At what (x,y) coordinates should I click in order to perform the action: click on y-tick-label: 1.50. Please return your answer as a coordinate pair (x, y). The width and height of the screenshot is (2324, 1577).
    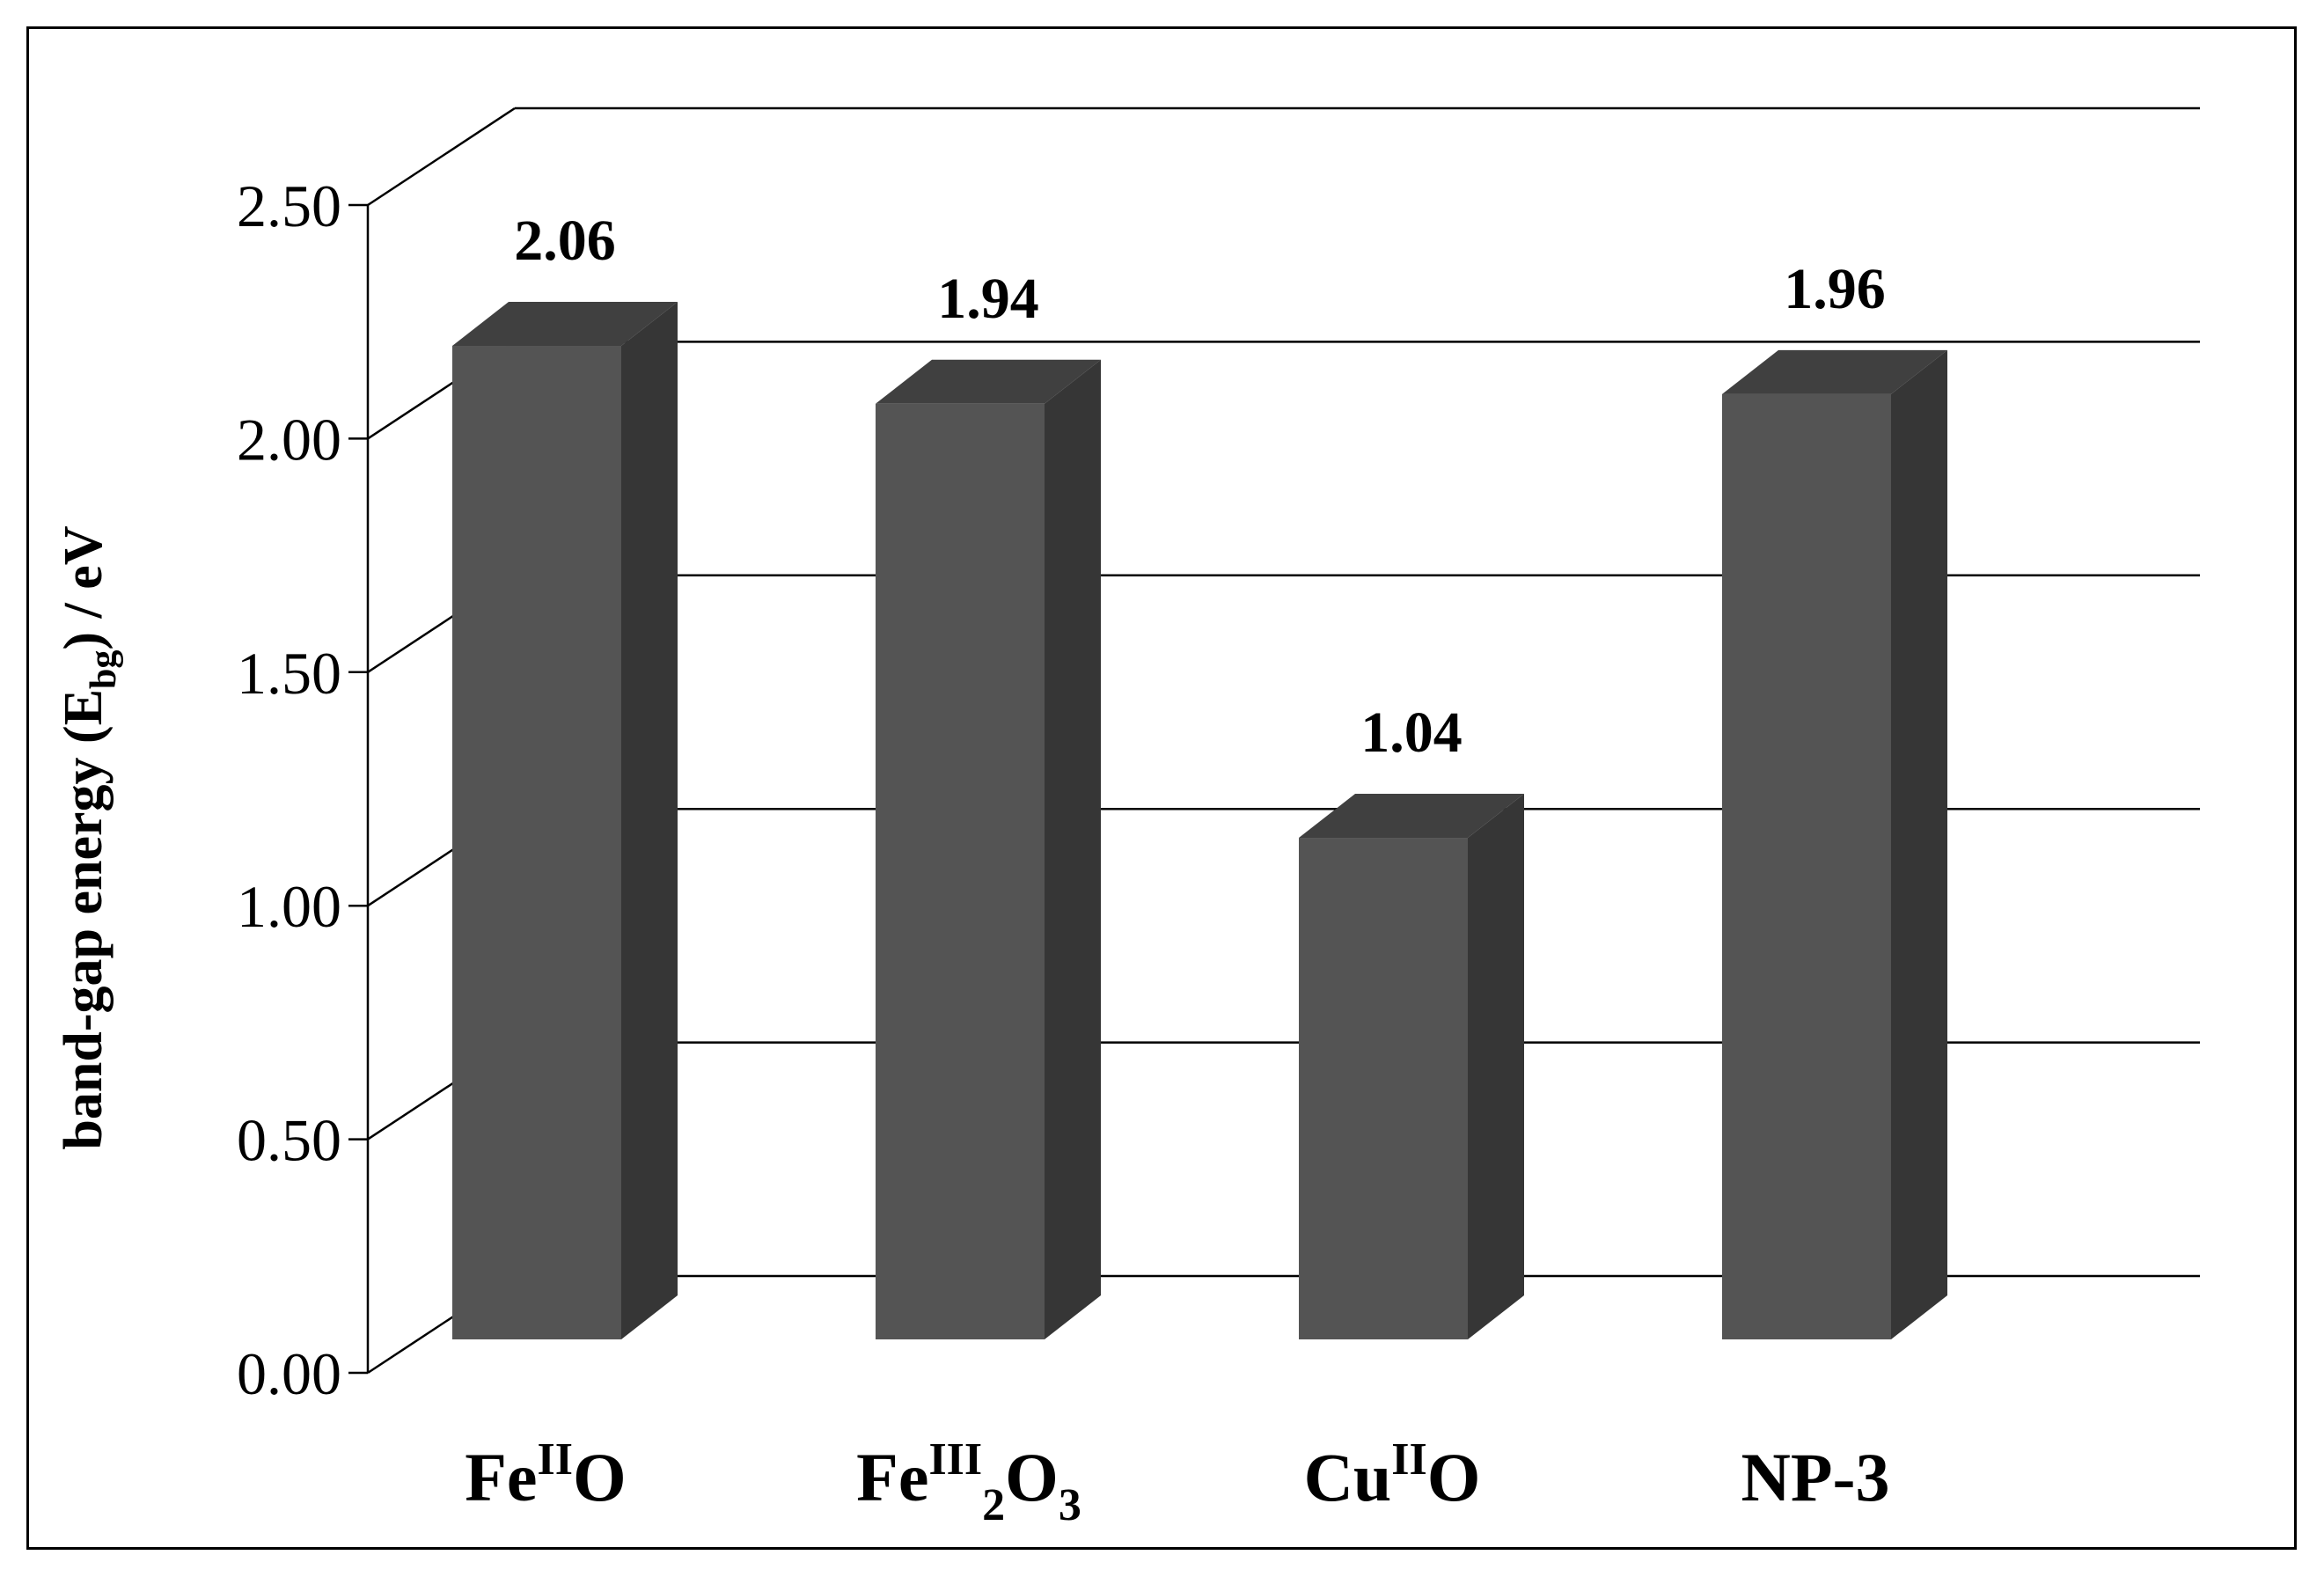
    Looking at the image, I should click on (289, 673).